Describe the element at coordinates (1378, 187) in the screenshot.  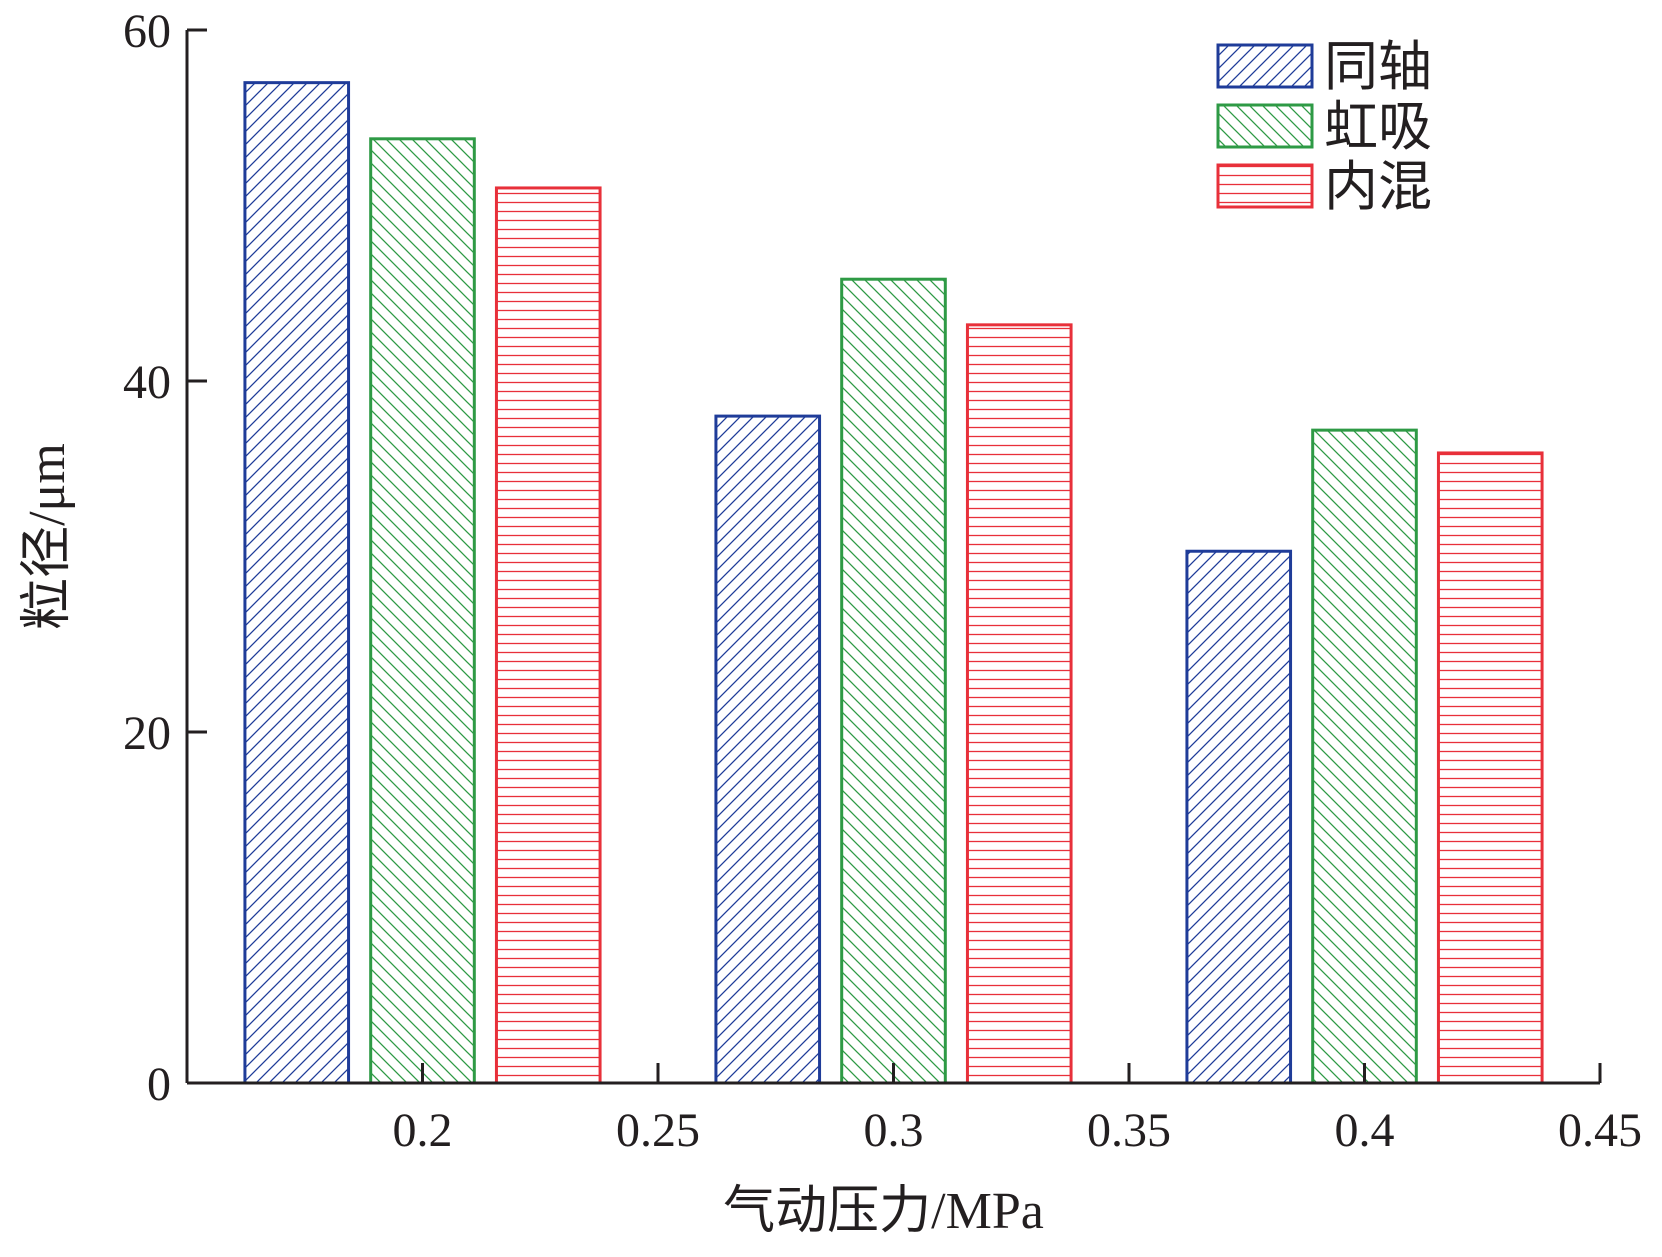
I see `legend-label: 内混` at that location.